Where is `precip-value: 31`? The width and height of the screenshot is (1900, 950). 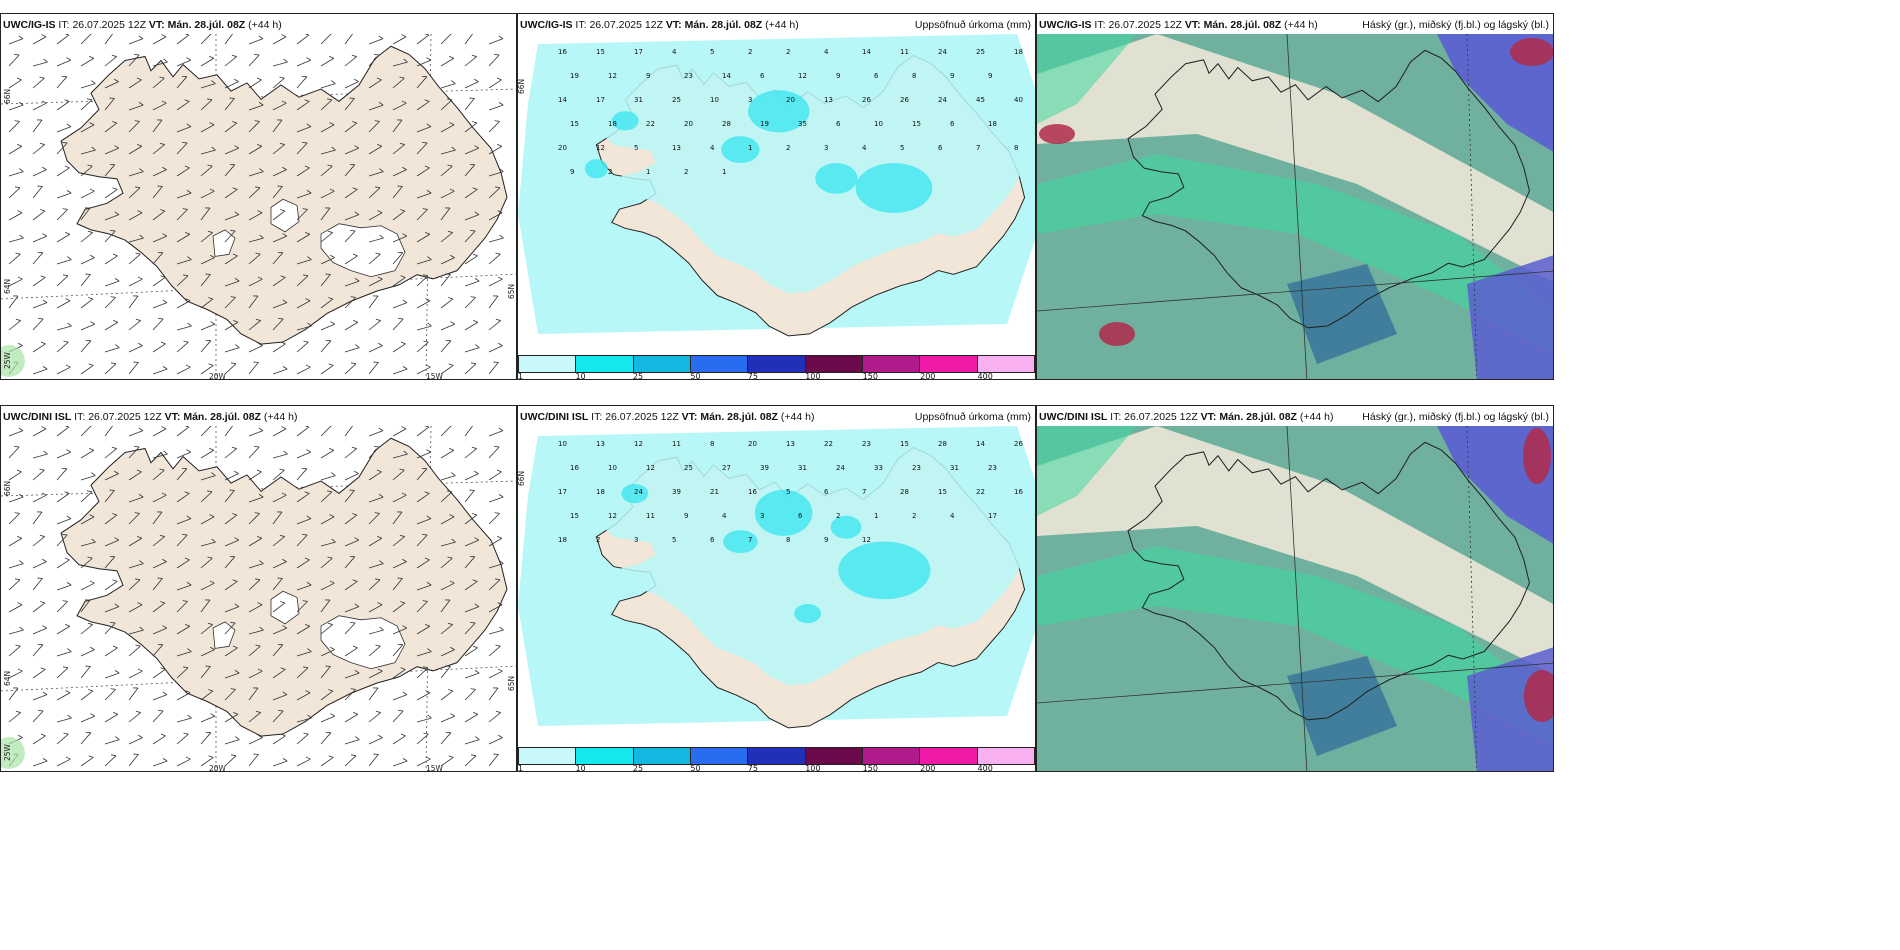
precip-value: 31 is located at coordinates (802, 468).